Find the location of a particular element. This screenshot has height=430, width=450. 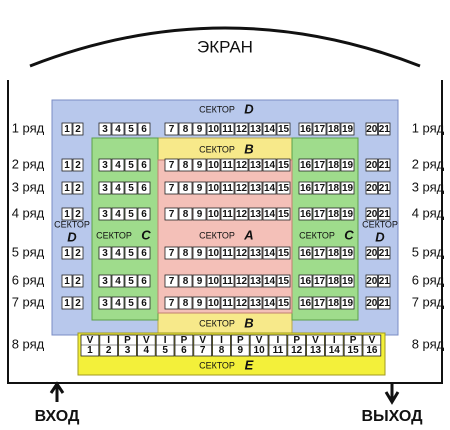

vip-tag: P is located at coordinates (184, 340).